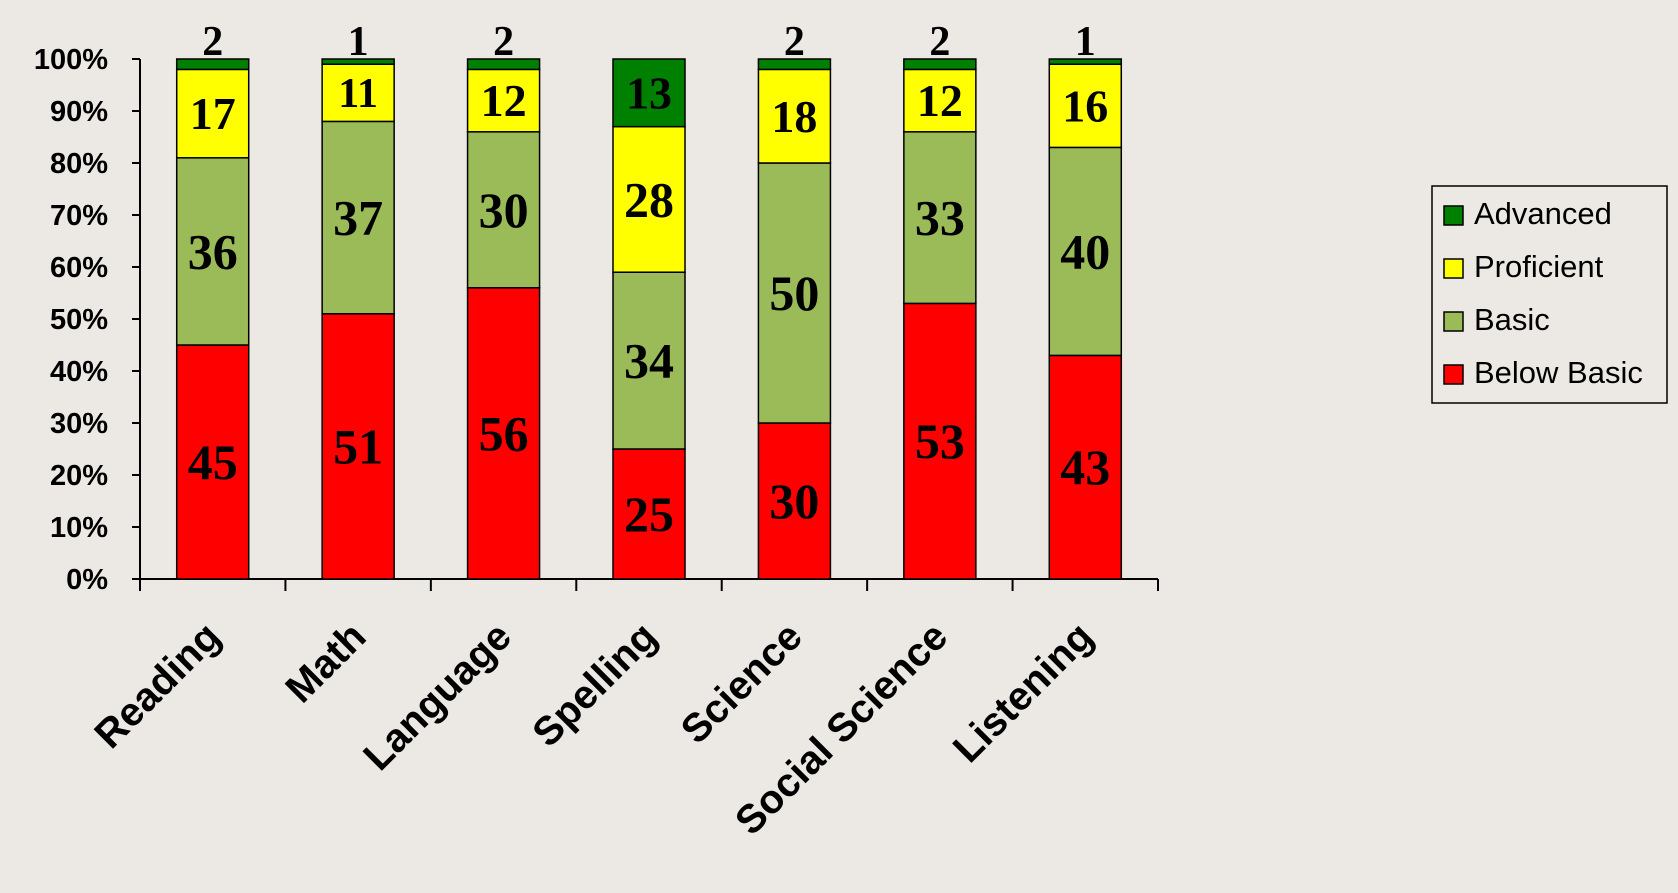  What do you see at coordinates (1512, 319) in the screenshot?
I see `legend-label: Basic` at bounding box center [1512, 319].